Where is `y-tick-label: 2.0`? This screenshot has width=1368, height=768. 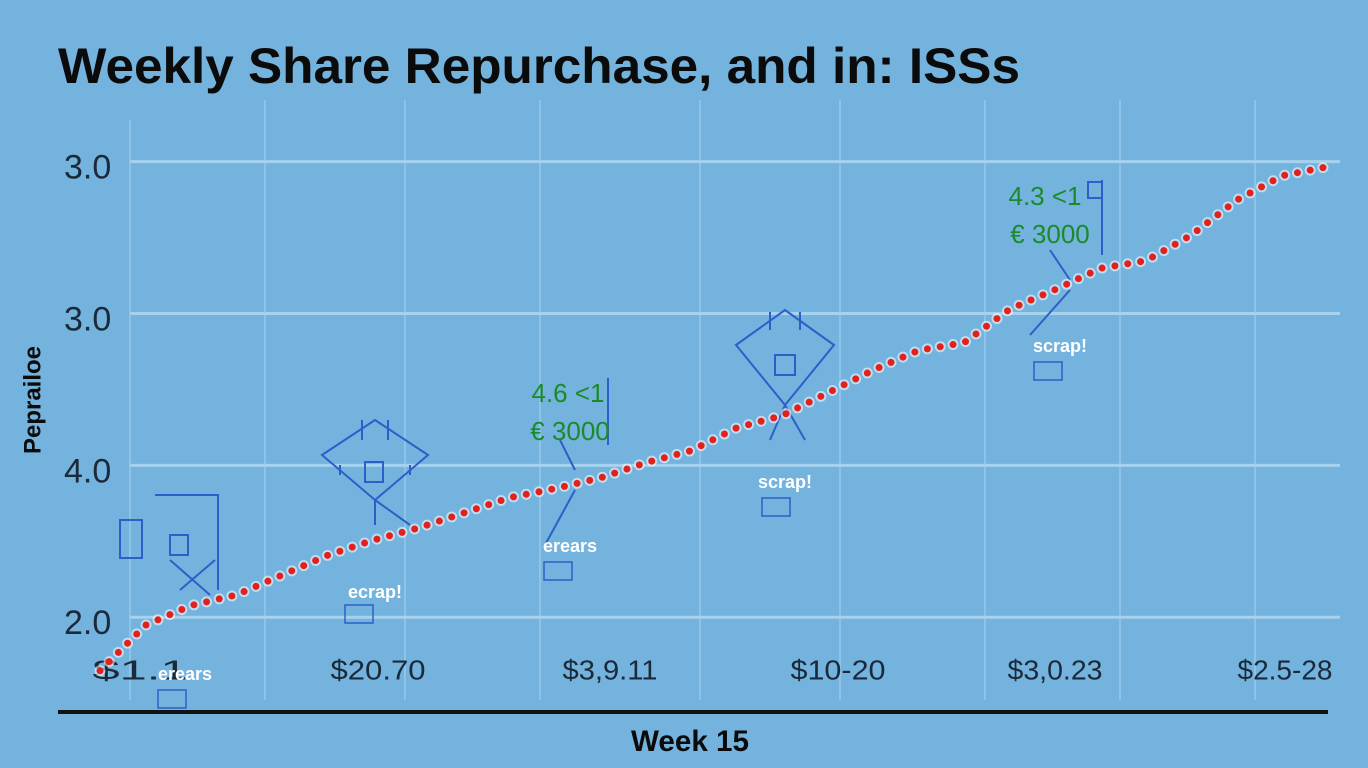
y-tick-label: 2.0 is located at coordinates (87, 623).